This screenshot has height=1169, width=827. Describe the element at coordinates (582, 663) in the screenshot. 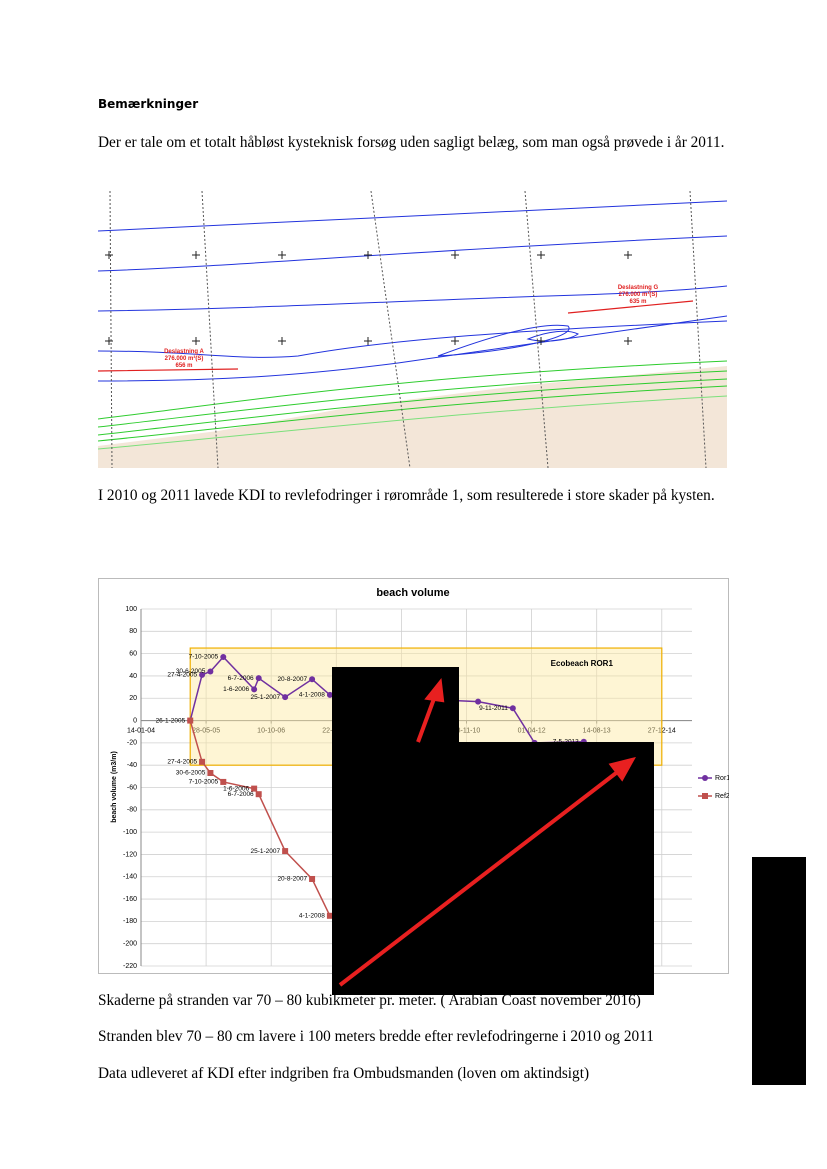

I see `annotation-label: Ecobeach ROR1` at that location.